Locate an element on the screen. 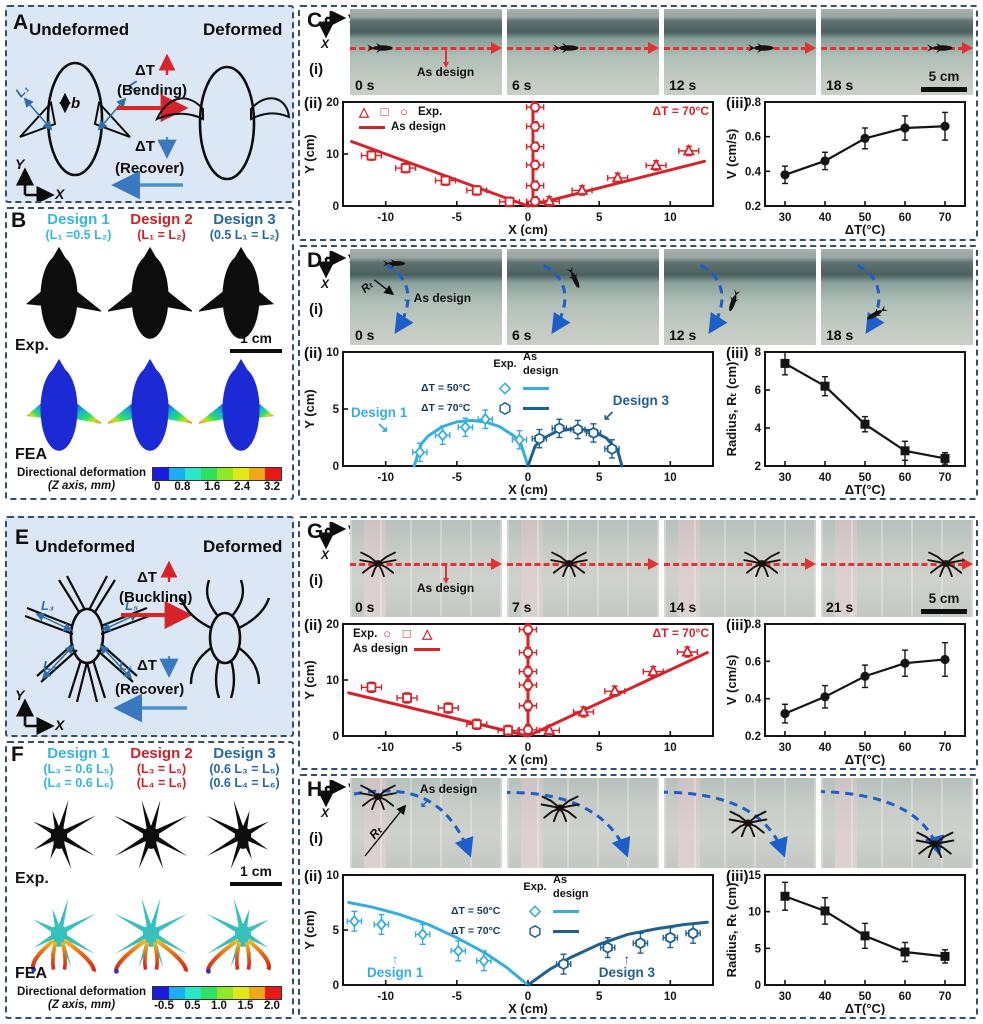 Image resolution: width=983 pixels, height=1024 pixels. design-3-header: Design 3 (0.6 L₃ = L₅) (0.6 L₄ = L₆) is located at coordinates (244, 767).